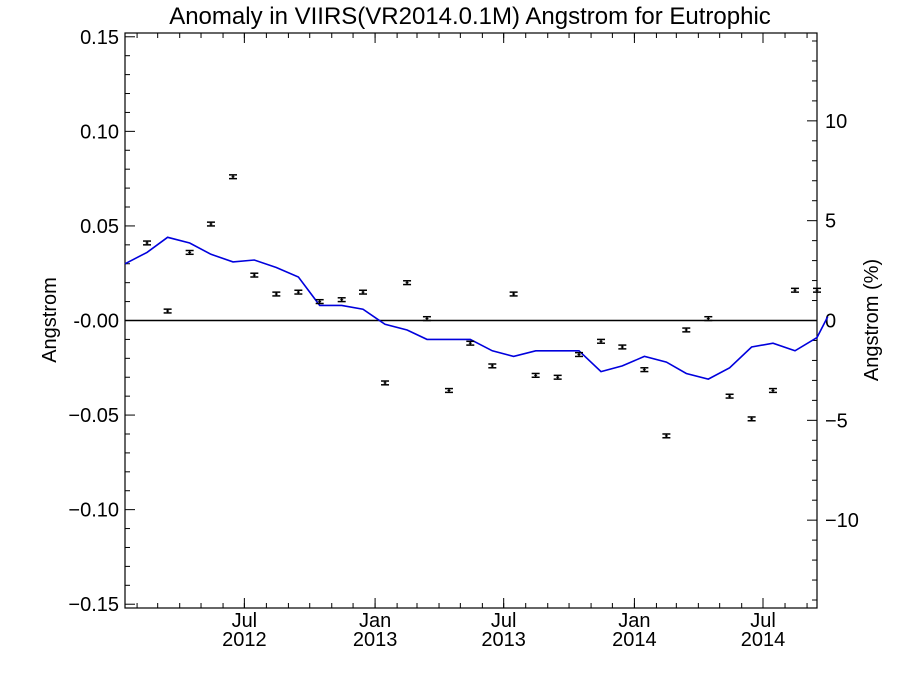 The image size is (900, 675). Describe the element at coordinates (96, 322) in the screenshot. I see `left-tick-label: -0.00` at that location.